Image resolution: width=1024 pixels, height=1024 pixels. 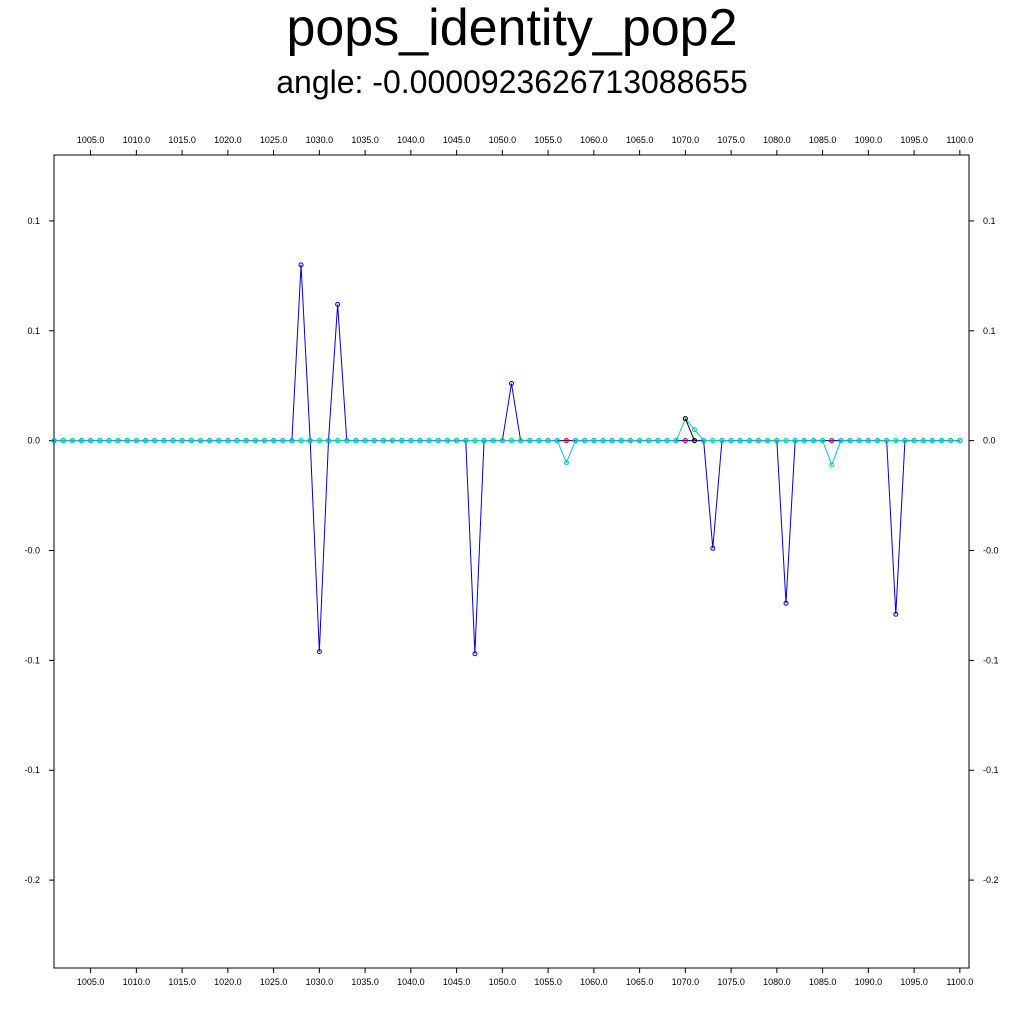 I want to click on x-tick-label-top: 1080.0, so click(x=777, y=140).